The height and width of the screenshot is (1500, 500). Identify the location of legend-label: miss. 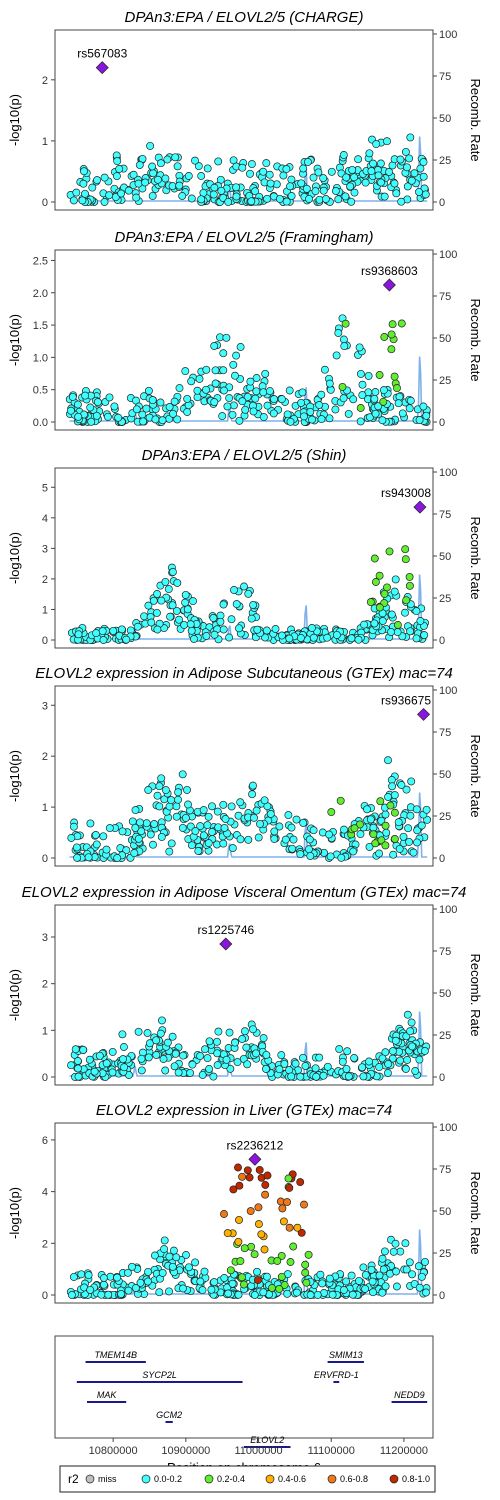
(107, 1479).